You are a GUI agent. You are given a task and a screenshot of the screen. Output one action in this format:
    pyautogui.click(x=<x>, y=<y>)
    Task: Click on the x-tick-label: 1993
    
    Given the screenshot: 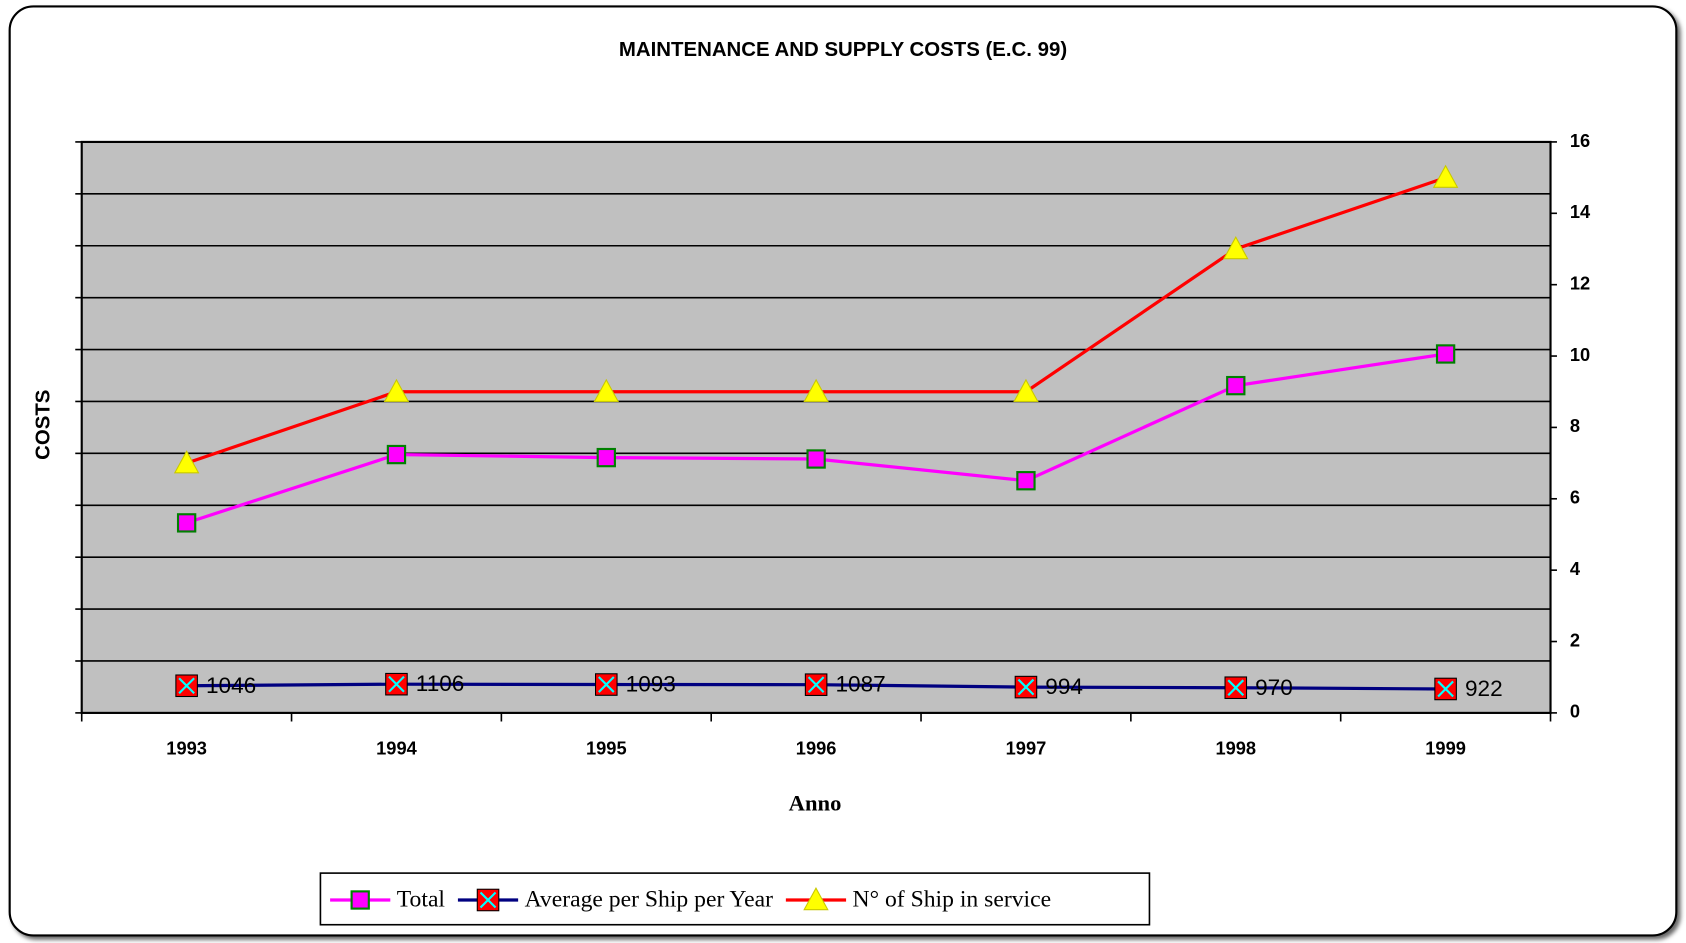 What is the action you would take?
    pyautogui.click(x=186, y=747)
    